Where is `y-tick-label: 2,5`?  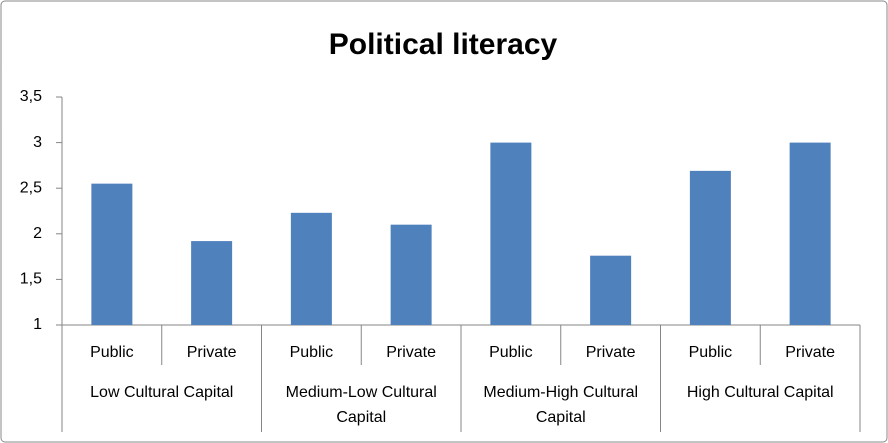 y-tick-label: 2,5 is located at coordinates (31, 187).